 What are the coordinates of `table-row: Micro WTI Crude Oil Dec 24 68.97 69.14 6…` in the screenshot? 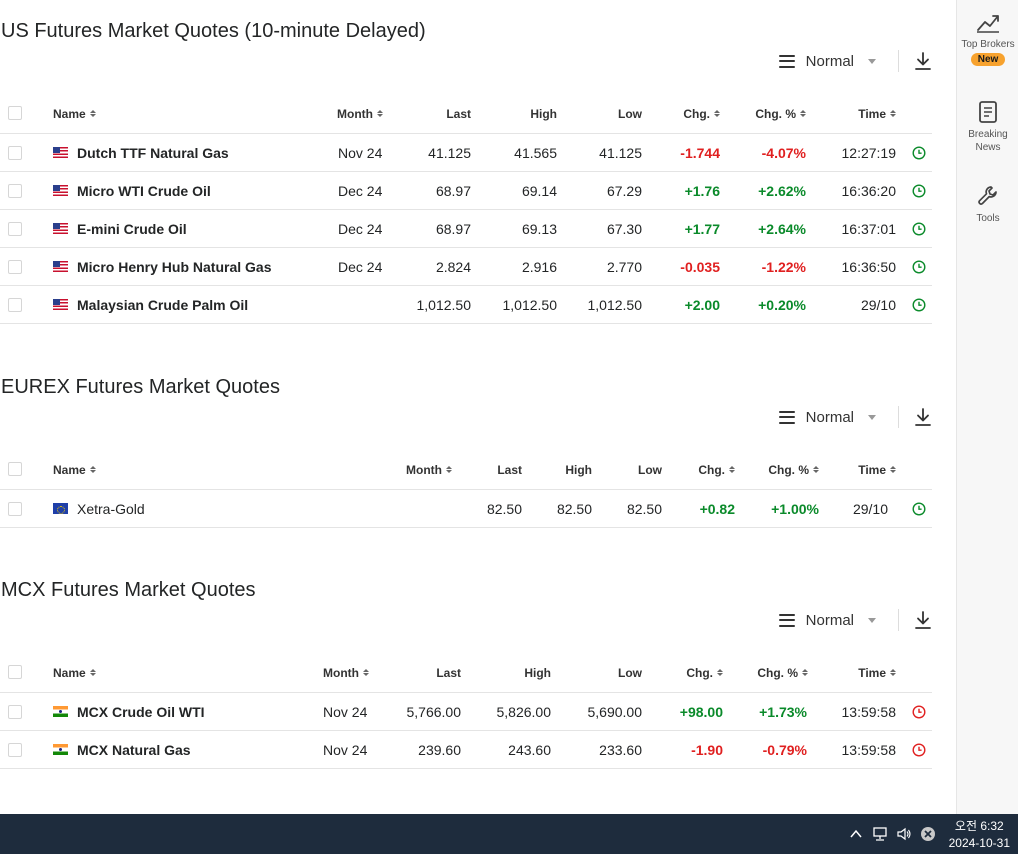 It's located at (466, 191).